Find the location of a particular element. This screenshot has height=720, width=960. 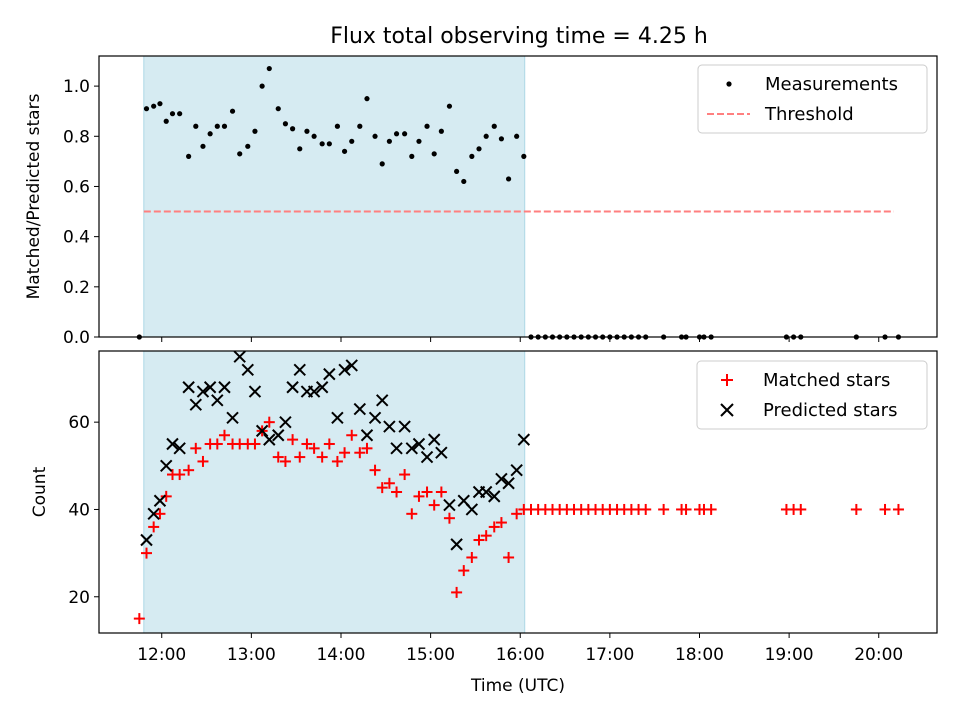

legend-measurements-label: Measurements is located at coordinates (831, 84).